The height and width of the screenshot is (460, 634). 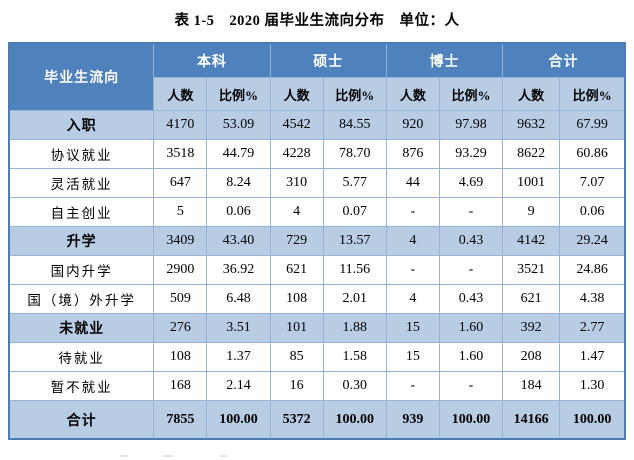 What do you see at coordinates (180, 241) in the screenshot?
I see `data-cell: 3409` at bounding box center [180, 241].